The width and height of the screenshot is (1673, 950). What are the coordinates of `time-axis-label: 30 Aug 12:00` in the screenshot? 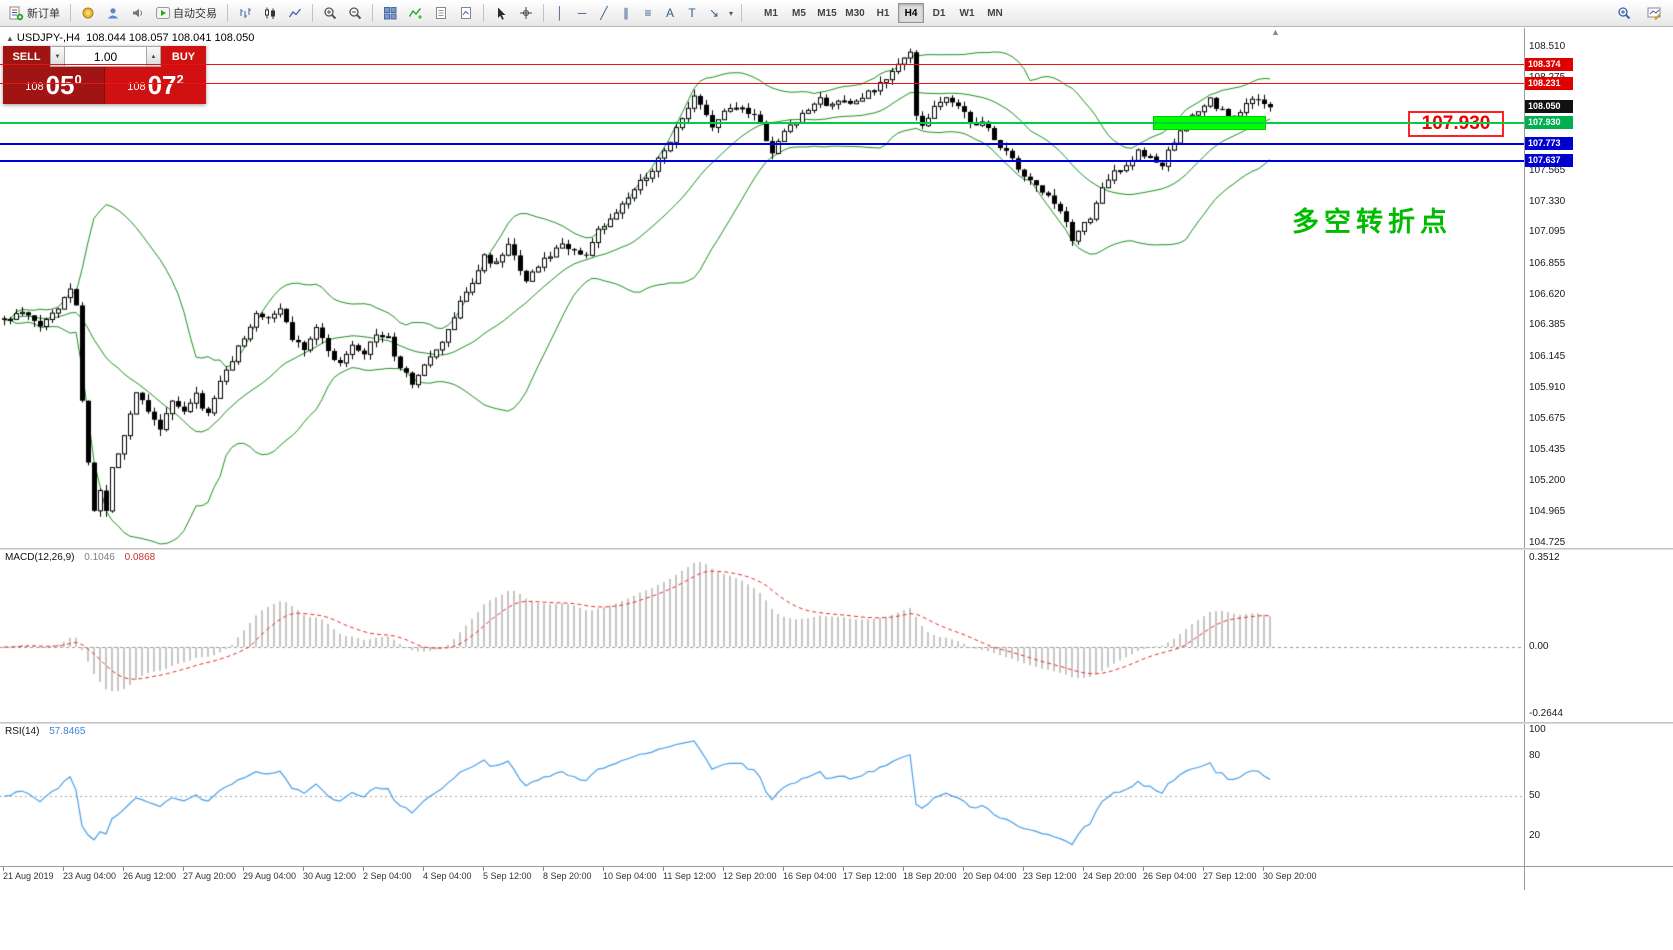 It's located at (330, 876).